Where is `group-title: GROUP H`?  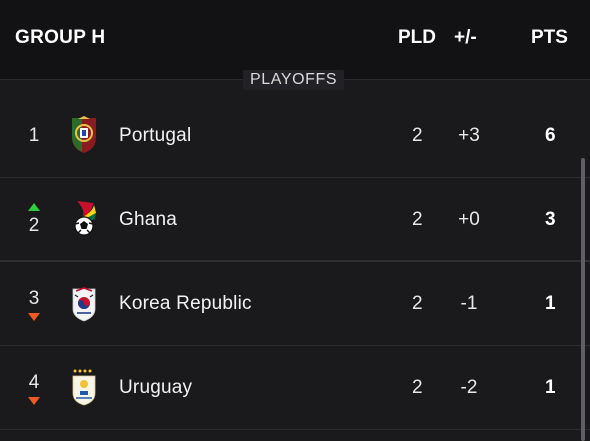
group-title: GROUP H is located at coordinates (60, 37).